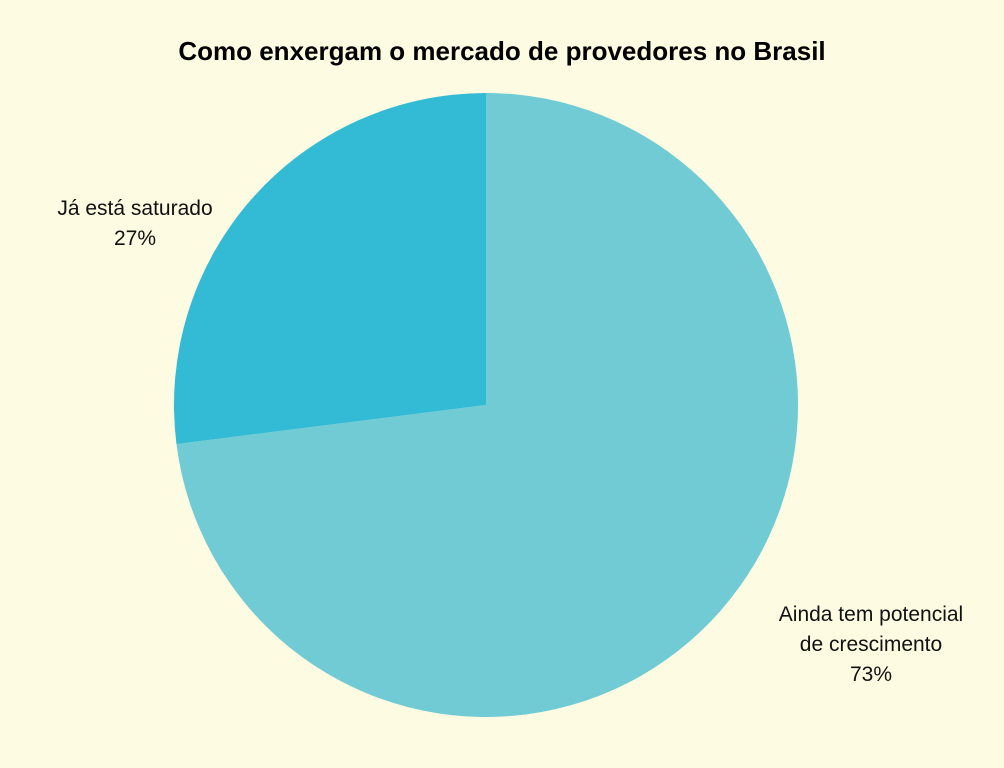 This screenshot has width=1004, height=768. What do you see at coordinates (871, 674) in the screenshot?
I see `slice-value-label: 73%` at bounding box center [871, 674].